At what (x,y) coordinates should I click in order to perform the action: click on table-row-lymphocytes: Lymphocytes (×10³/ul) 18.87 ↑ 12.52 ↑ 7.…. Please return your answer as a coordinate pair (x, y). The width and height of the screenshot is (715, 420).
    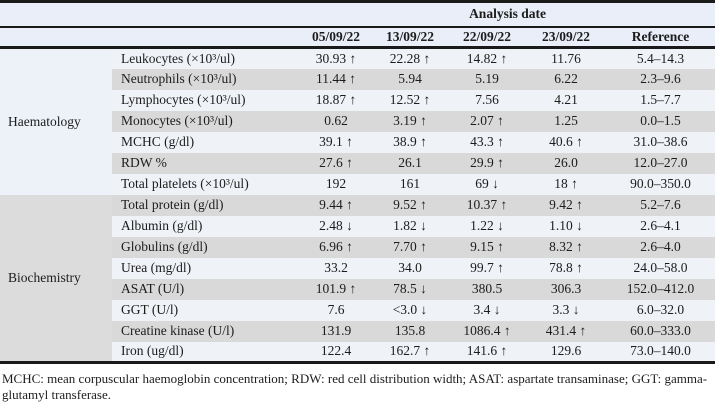
    Looking at the image, I should click on (357, 100).